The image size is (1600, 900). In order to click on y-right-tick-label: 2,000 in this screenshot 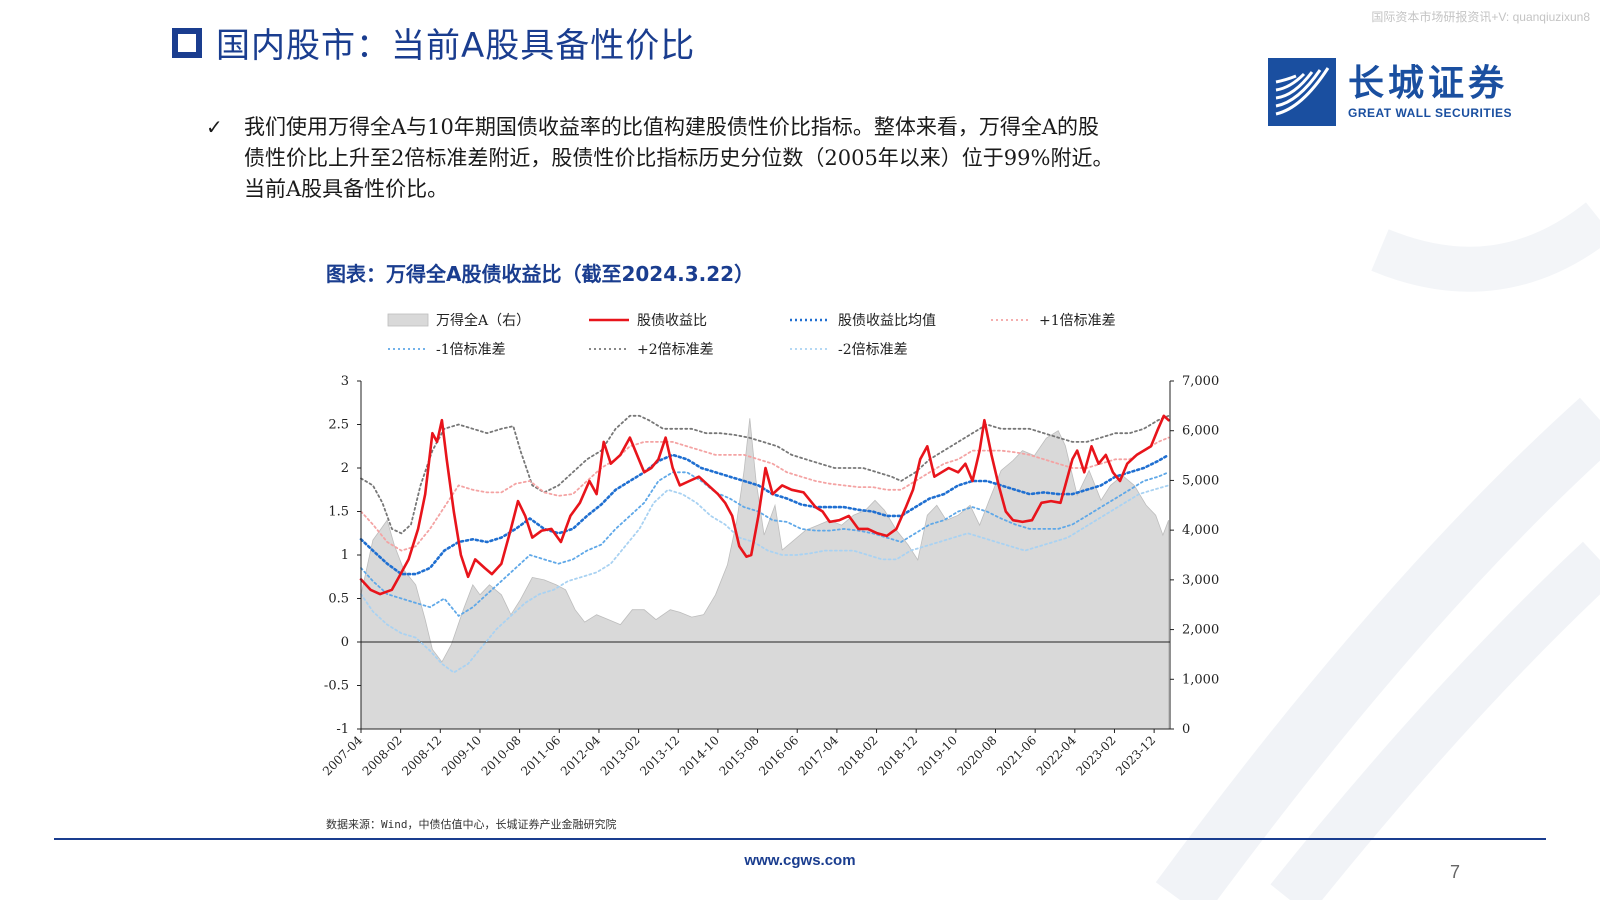, I will do `click(1200, 630)`.